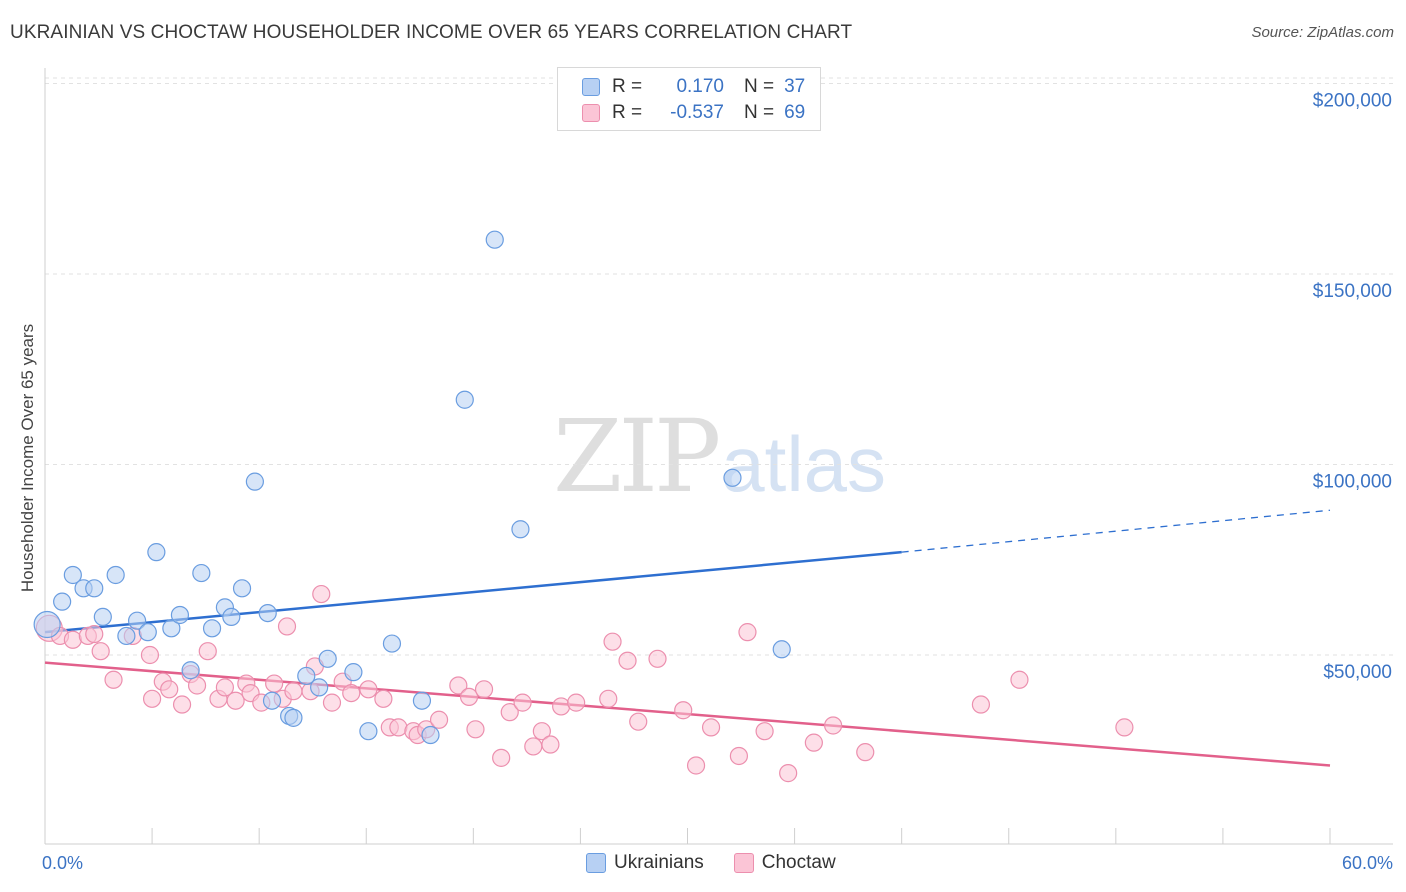 This screenshot has width=1406, height=892. What do you see at coordinates (743, 863) in the screenshot?
I see `bottom-legend-swatch-choctaw` at bounding box center [743, 863].